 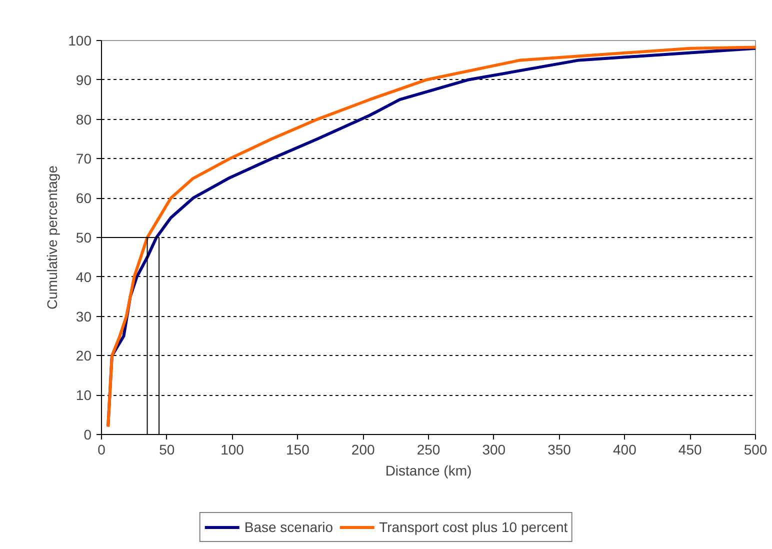 I want to click on x-tick-label: 500, so click(x=756, y=450).